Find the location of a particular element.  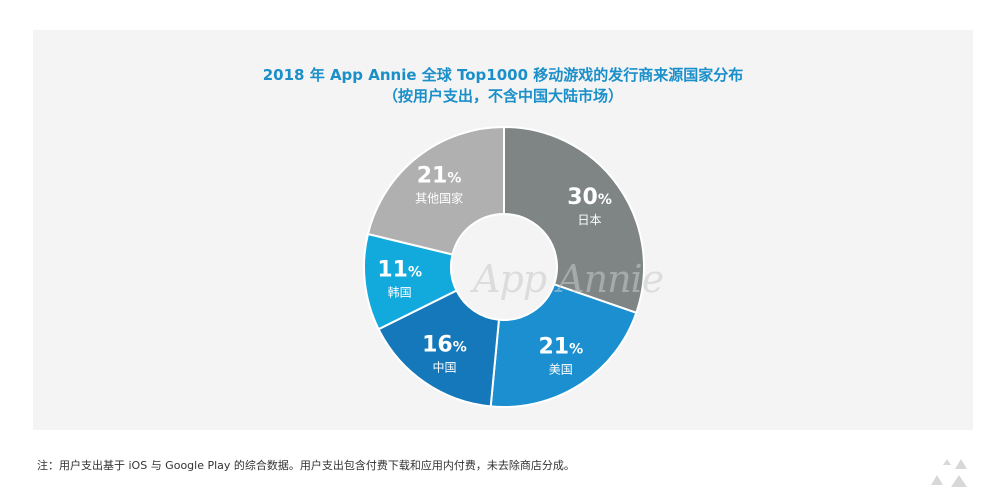

slice-category-label: 中国 is located at coordinates (444, 366).